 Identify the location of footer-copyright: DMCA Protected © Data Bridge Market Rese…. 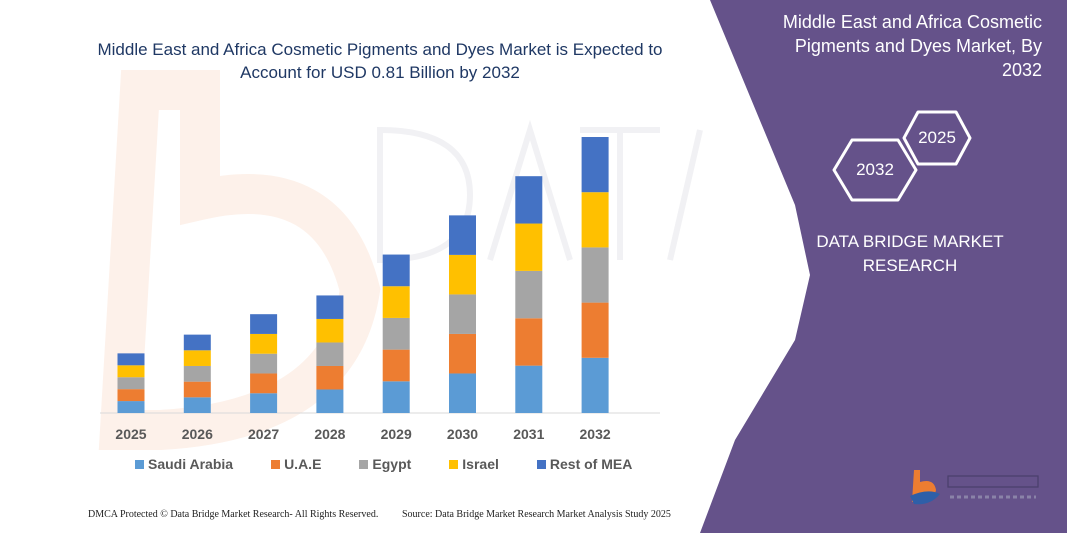
(233, 514).